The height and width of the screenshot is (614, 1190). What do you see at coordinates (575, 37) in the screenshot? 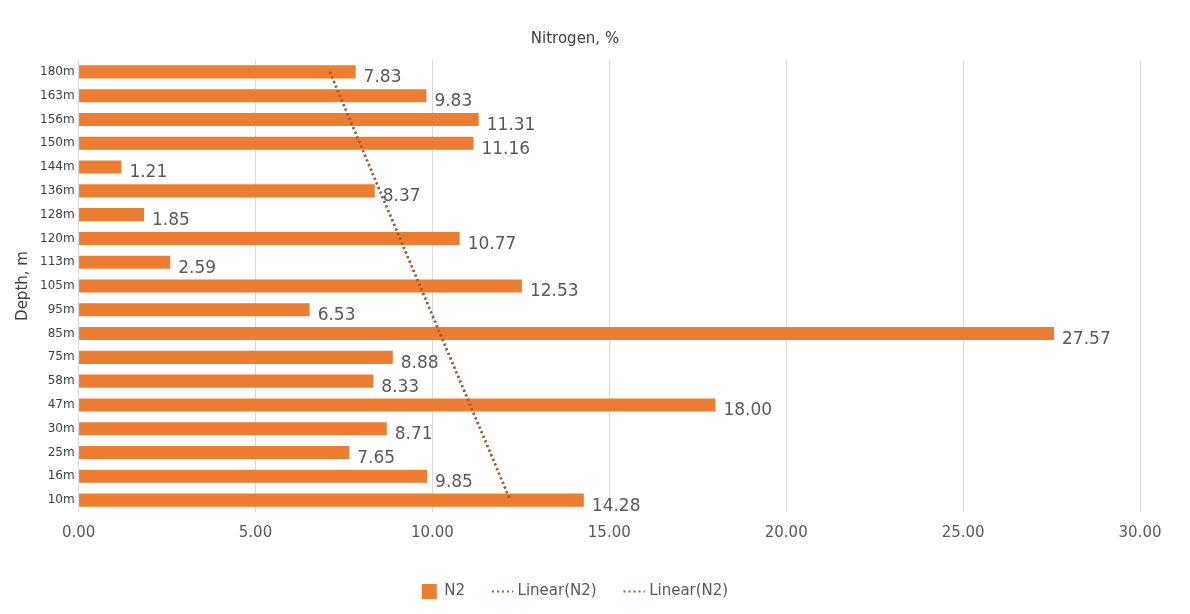
I see `chart-title: Nitrogen, %` at bounding box center [575, 37].